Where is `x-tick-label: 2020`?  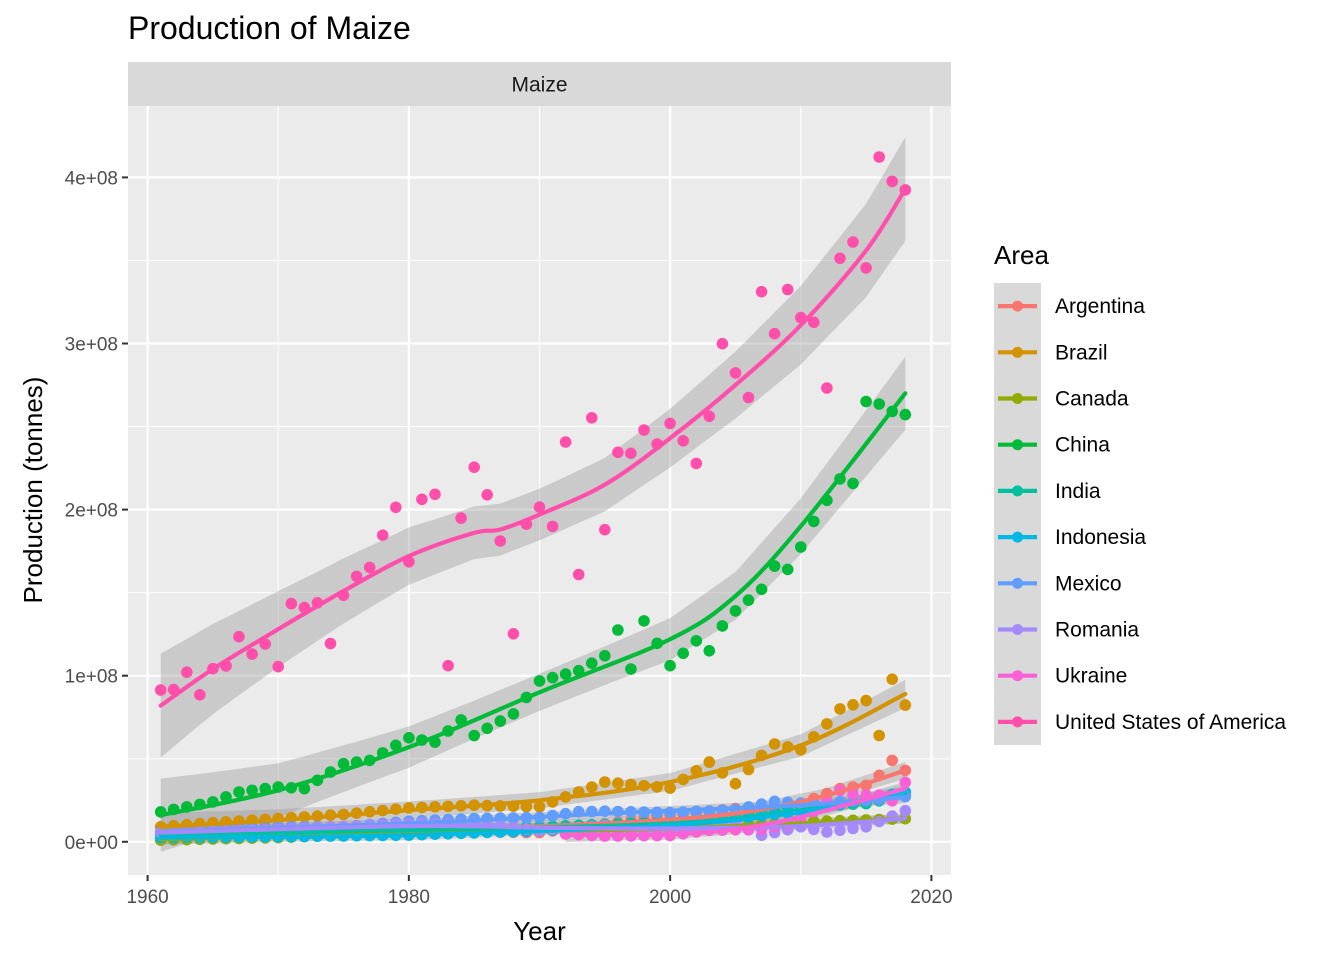
x-tick-label: 2020 is located at coordinates (931, 897).